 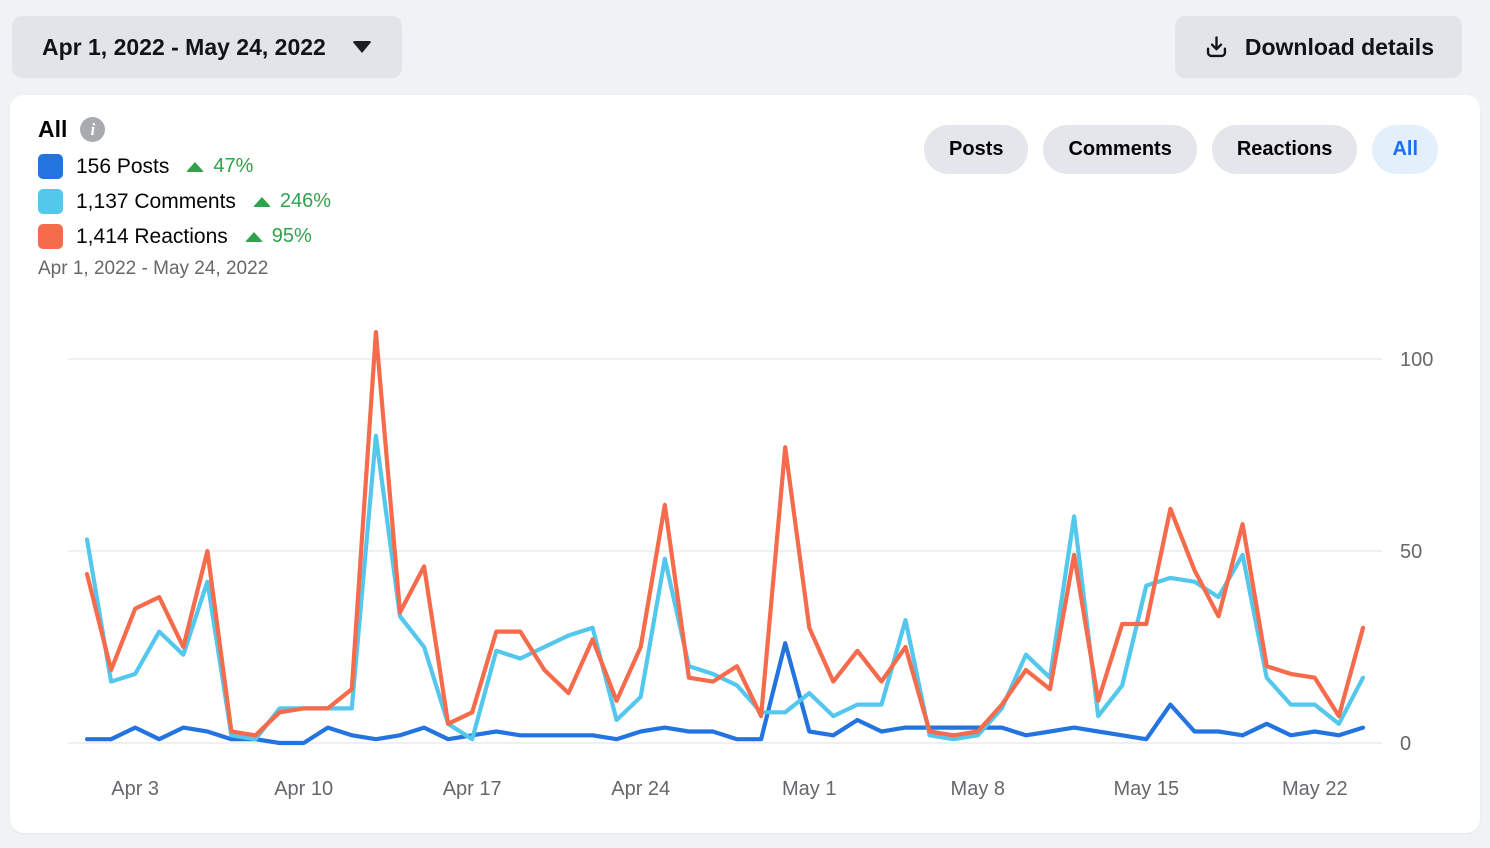 What do you see at coordinates (1416, 360) in the screenshot?
I see `y-tick-label: 100` at bounding box center [1416, 360].